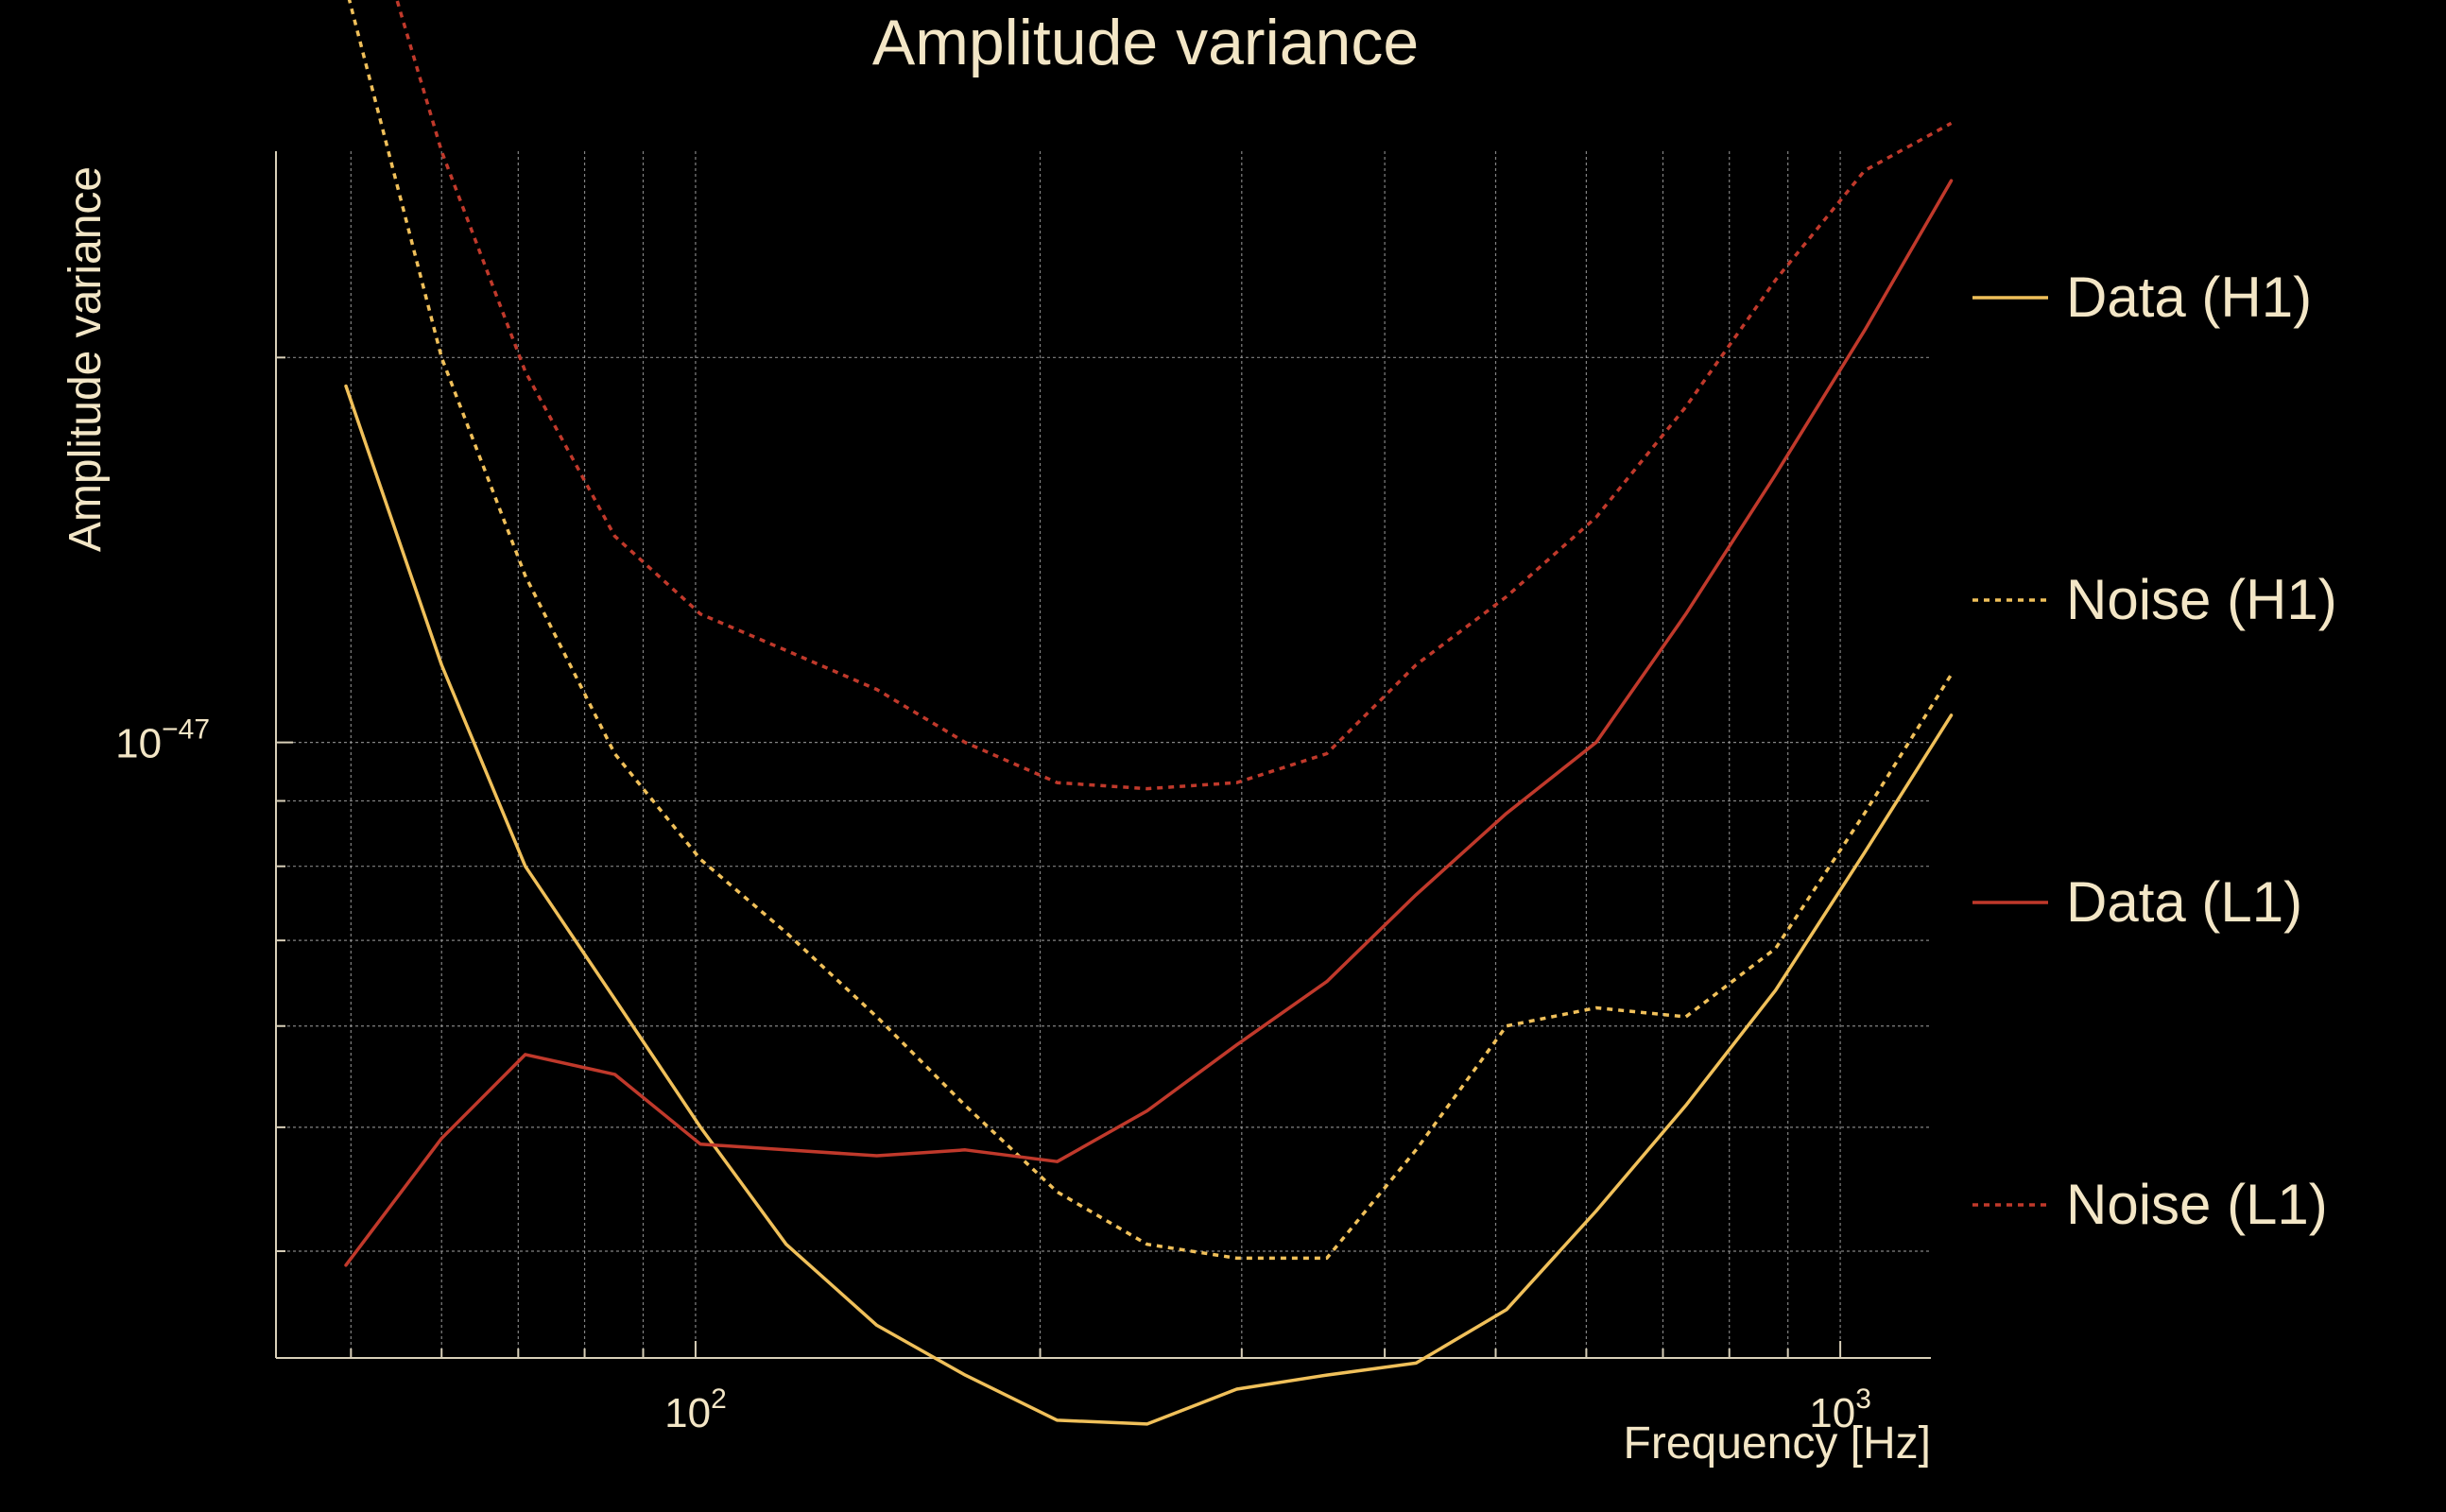  Describe the element at coordinates (2184, 902) in the screenshot. I see `legend-label-data-l1: Data (L1)` at that location.